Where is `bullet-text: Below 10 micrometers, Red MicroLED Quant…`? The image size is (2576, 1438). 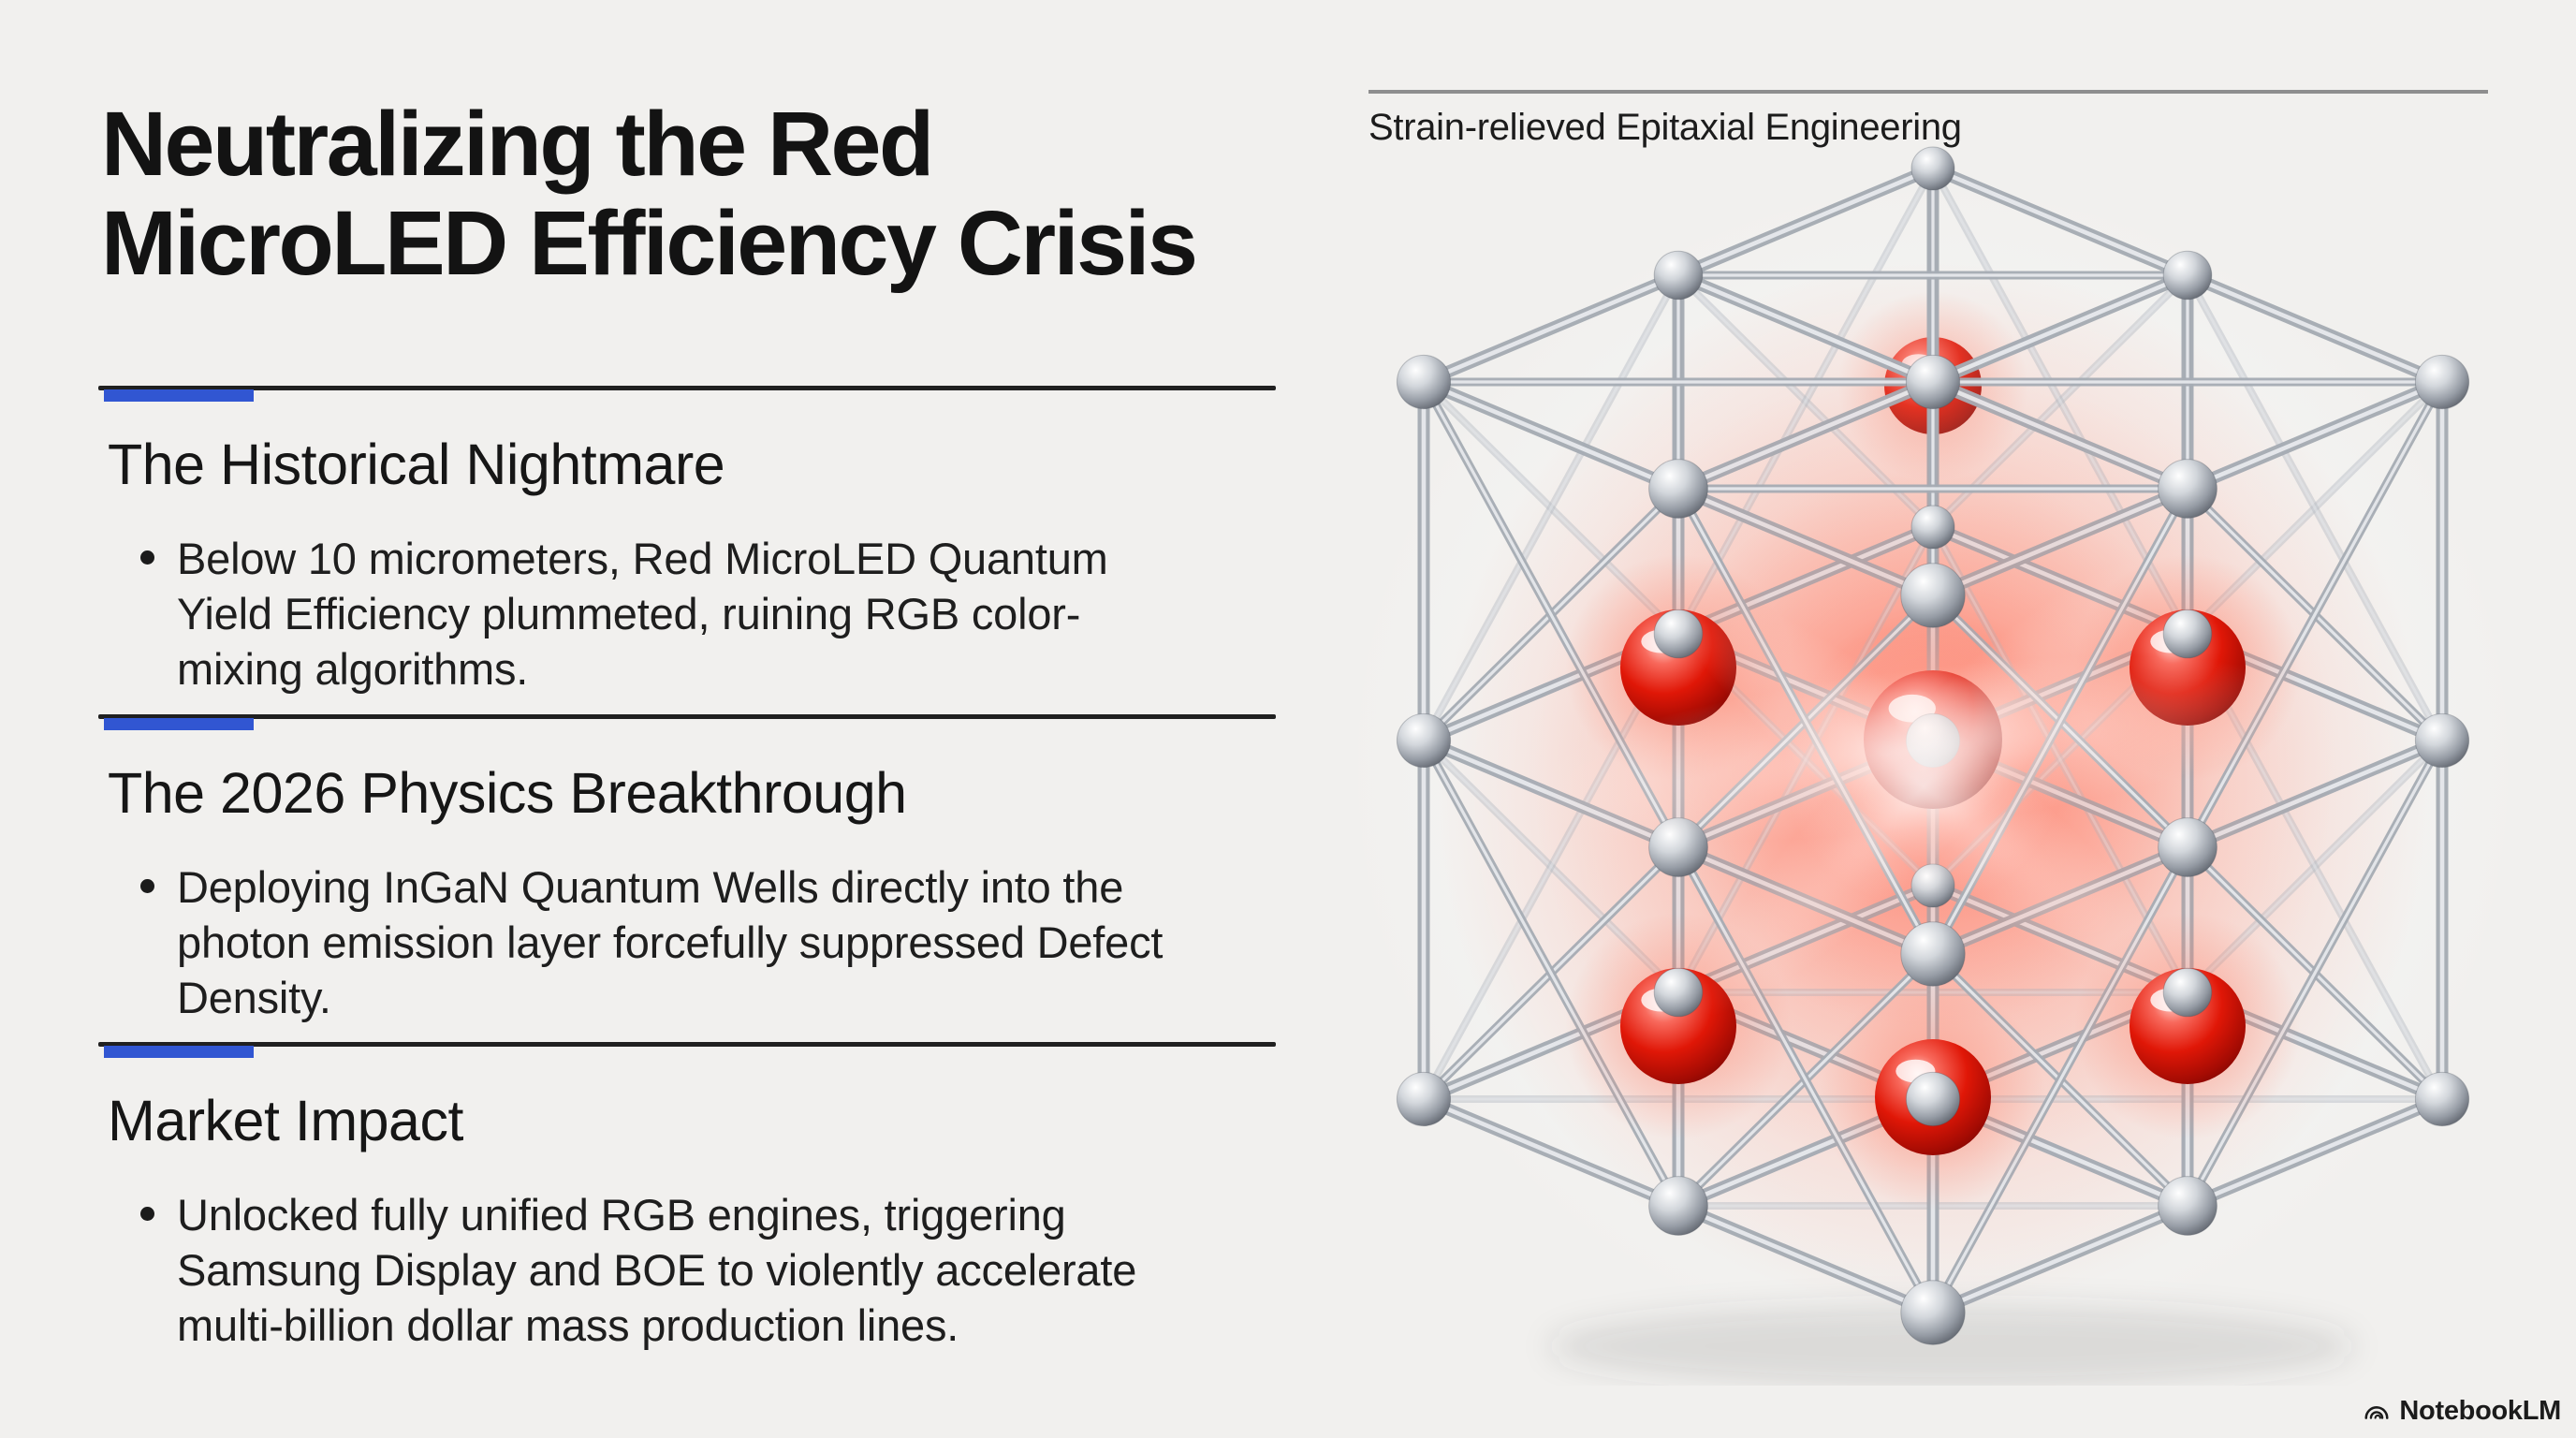
bullet-text: Below 10 micrometers, Red MicroLED Quant… is located at coordinates (642, 614).